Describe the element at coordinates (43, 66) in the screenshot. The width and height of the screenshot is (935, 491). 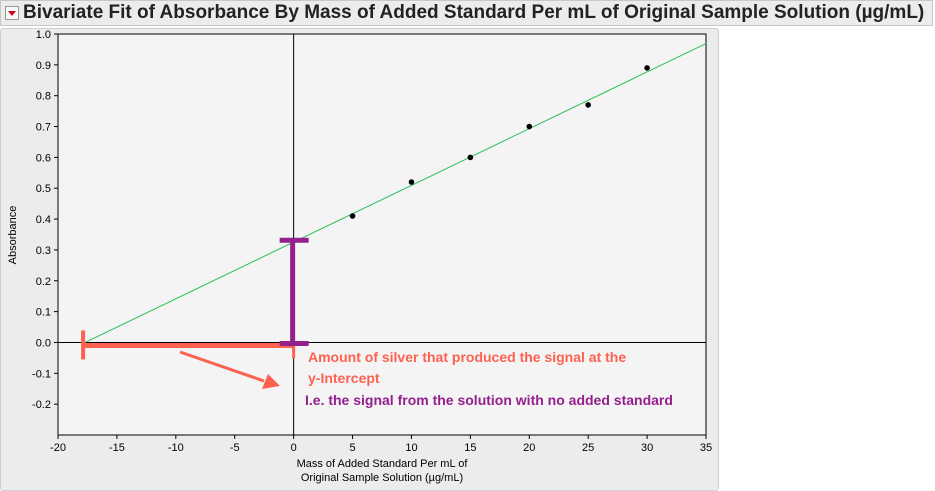
I see `y-tick-label: 0.9` at that location.